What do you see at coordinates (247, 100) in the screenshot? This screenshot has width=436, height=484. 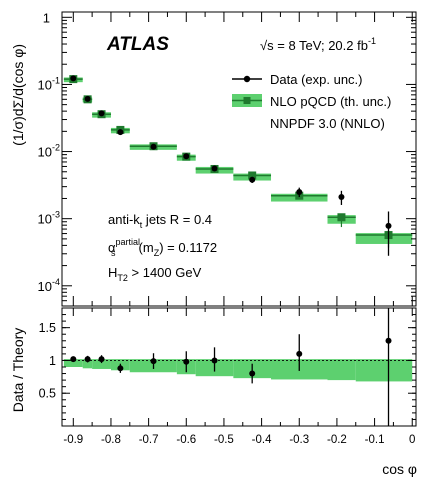 I see `legend-theory-marker` at bounding box center [247, 100].